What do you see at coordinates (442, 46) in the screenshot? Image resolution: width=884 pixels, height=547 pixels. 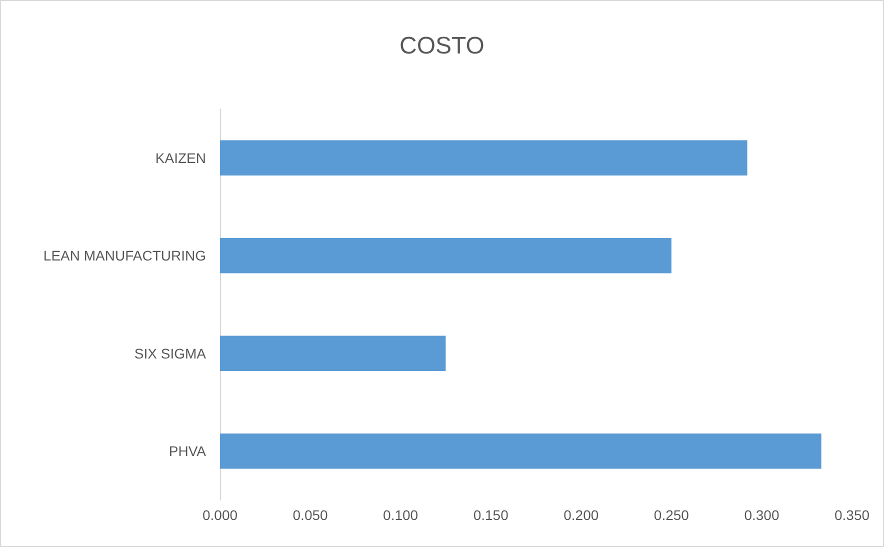 I see `chart-title: COSTO` at bounding box center [442, 46].